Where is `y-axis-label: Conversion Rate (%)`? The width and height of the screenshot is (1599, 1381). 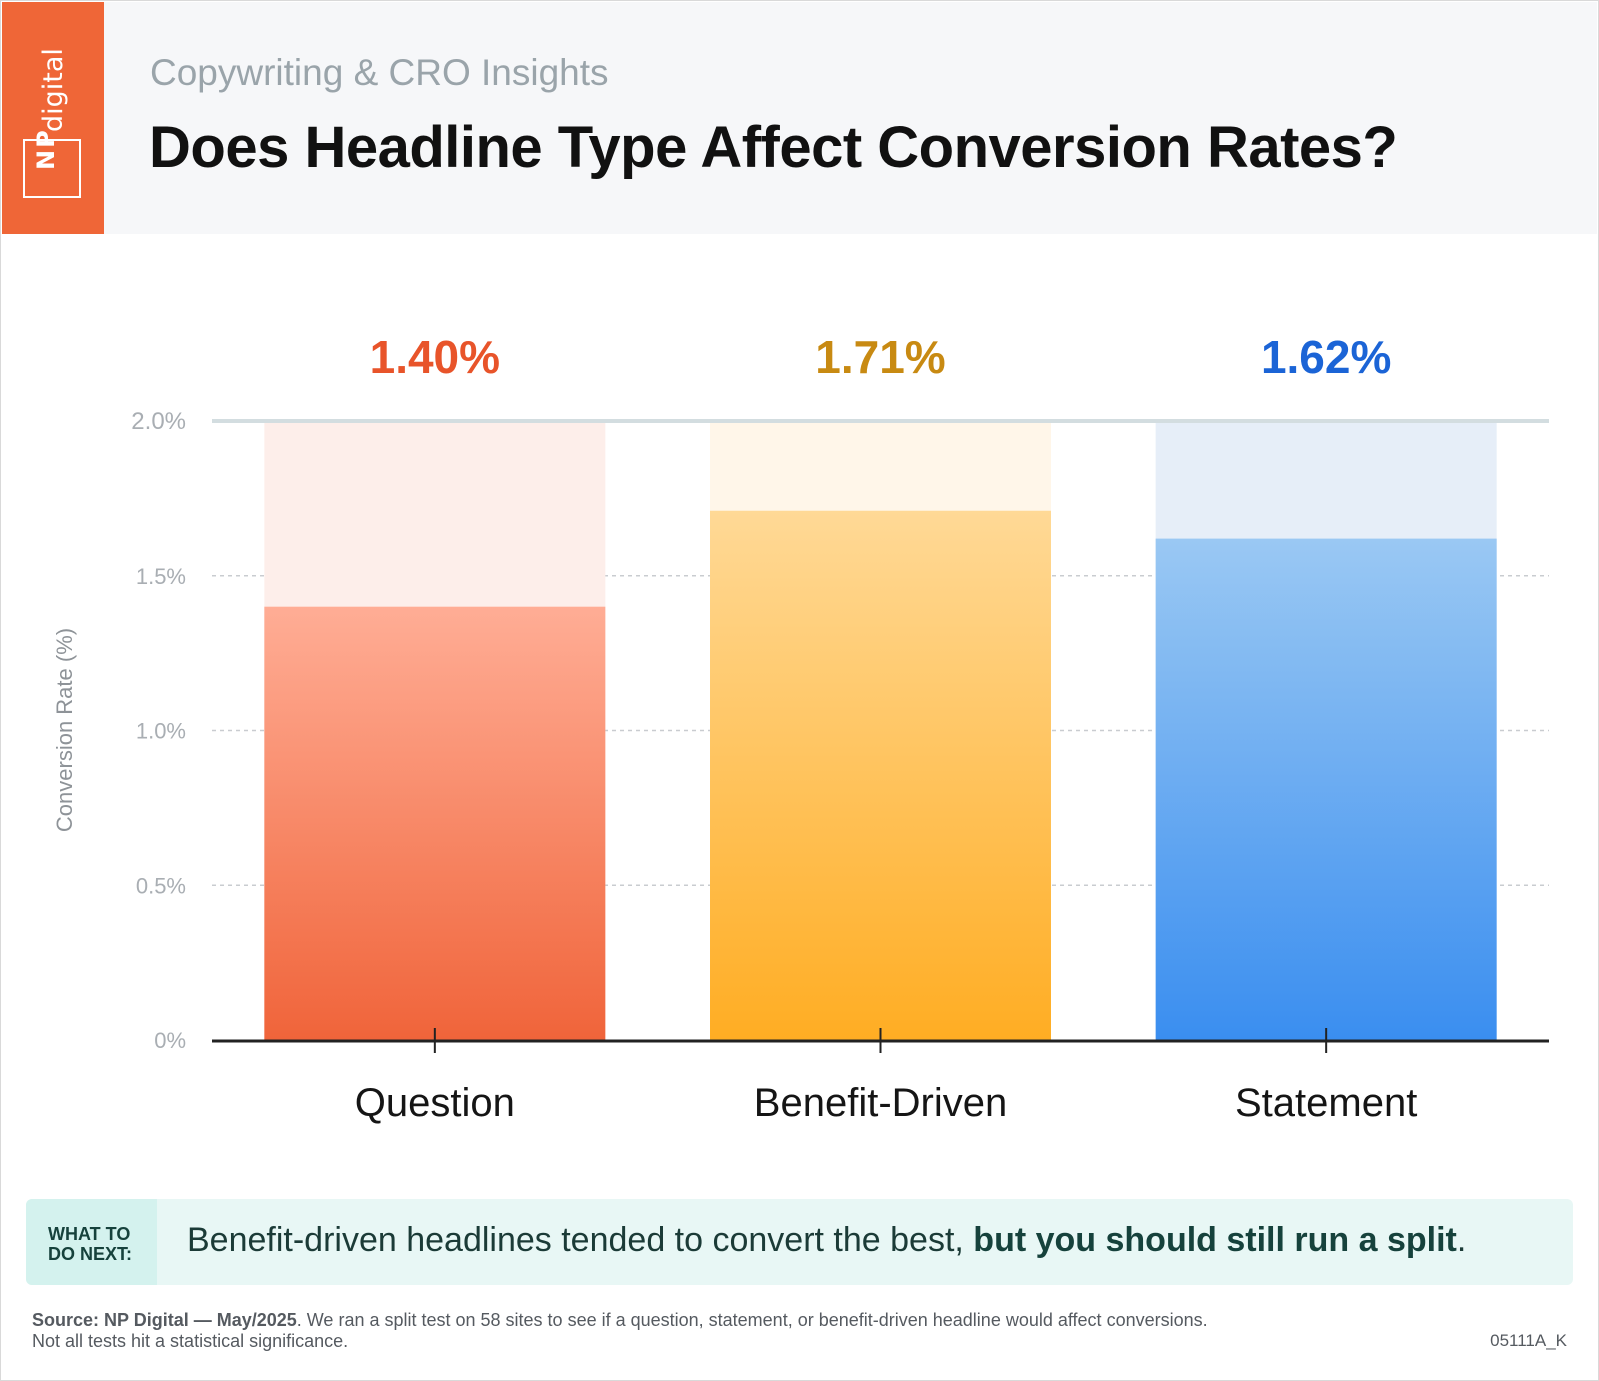
y-axis-label: Conversion Rate (%) is located at coordinates (64, 730).